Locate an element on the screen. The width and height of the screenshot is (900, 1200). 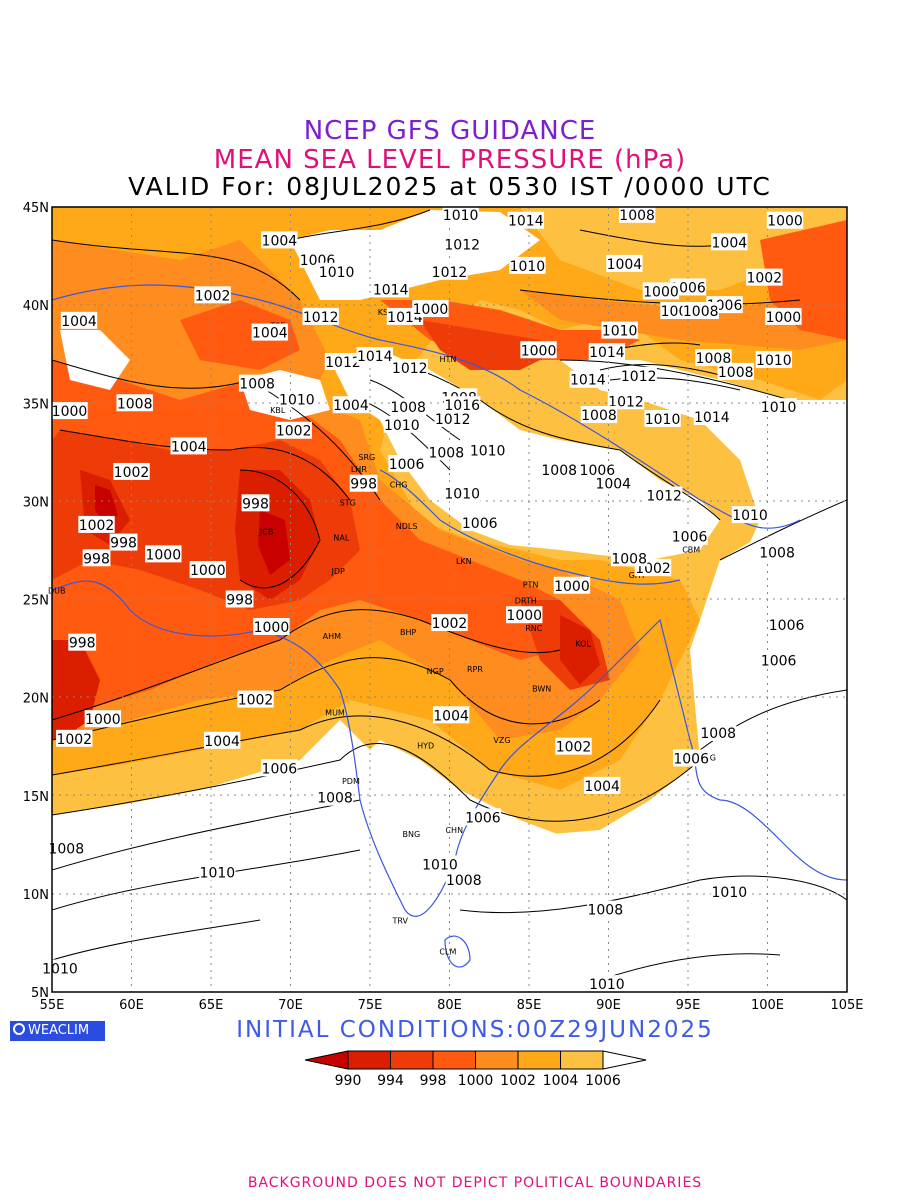
city-label: KSH is located at coordinates (386, 312).